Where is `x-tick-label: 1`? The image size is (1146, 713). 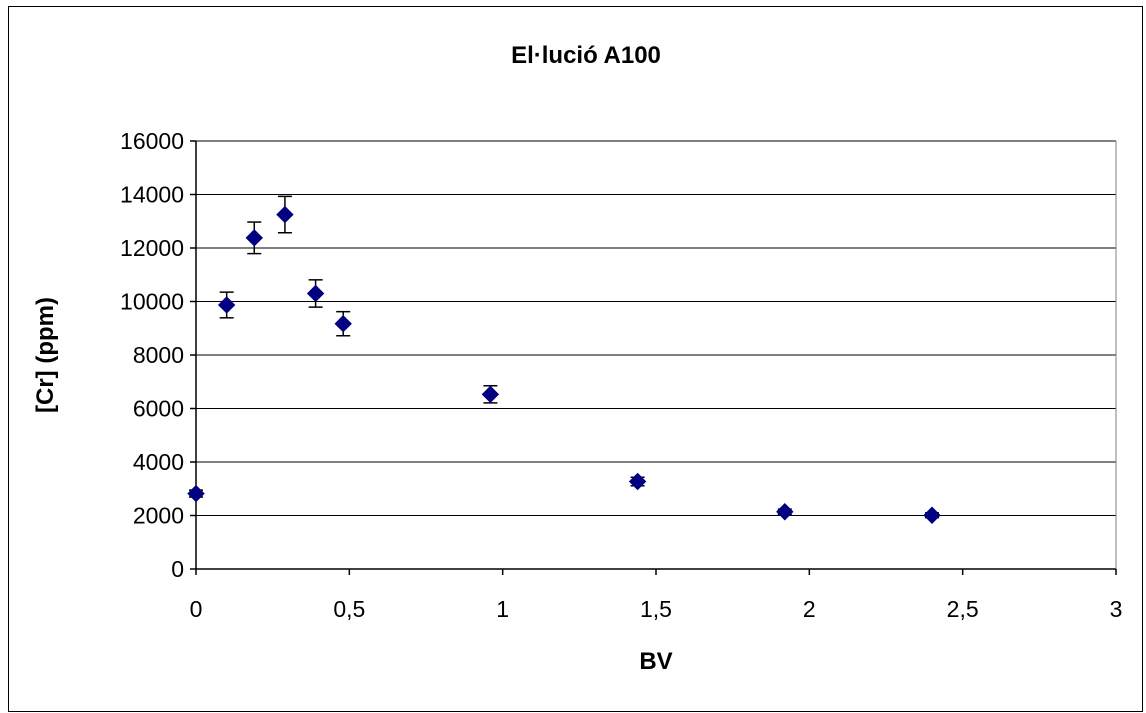 x-tick-label: 1 is located at coordinates (502, 609).